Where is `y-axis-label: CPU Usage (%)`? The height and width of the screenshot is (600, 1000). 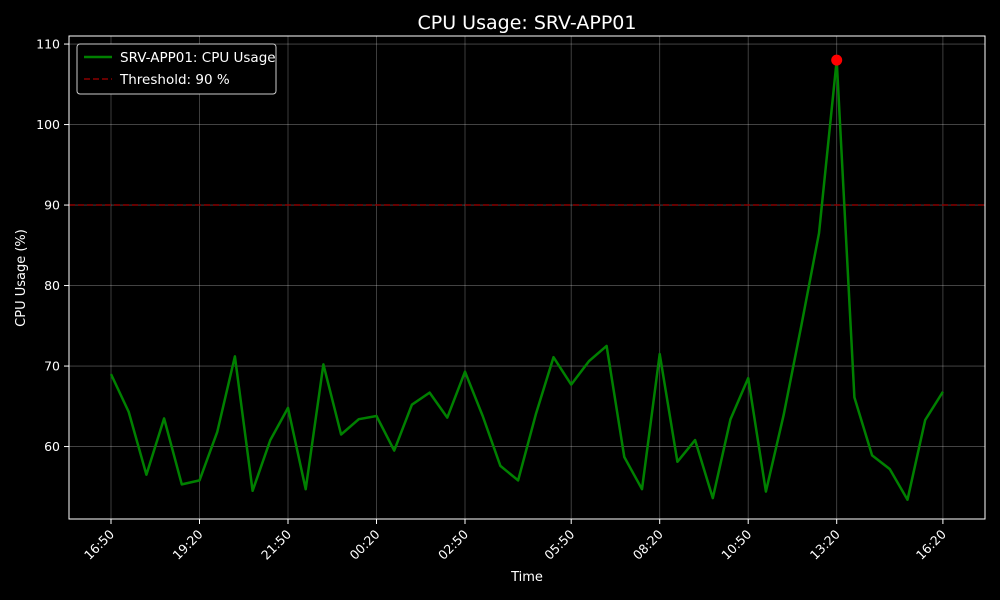
y-axis-label: CPU Usage (%) is located at coordinates (21, 278).